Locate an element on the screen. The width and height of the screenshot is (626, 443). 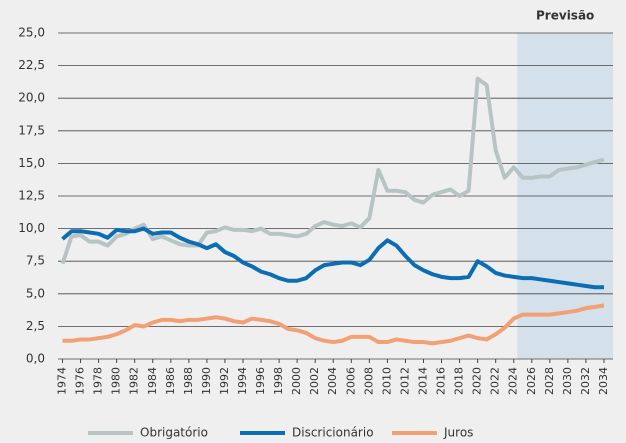
x-tick-label: 1986 is located at coordinates (170, 381).